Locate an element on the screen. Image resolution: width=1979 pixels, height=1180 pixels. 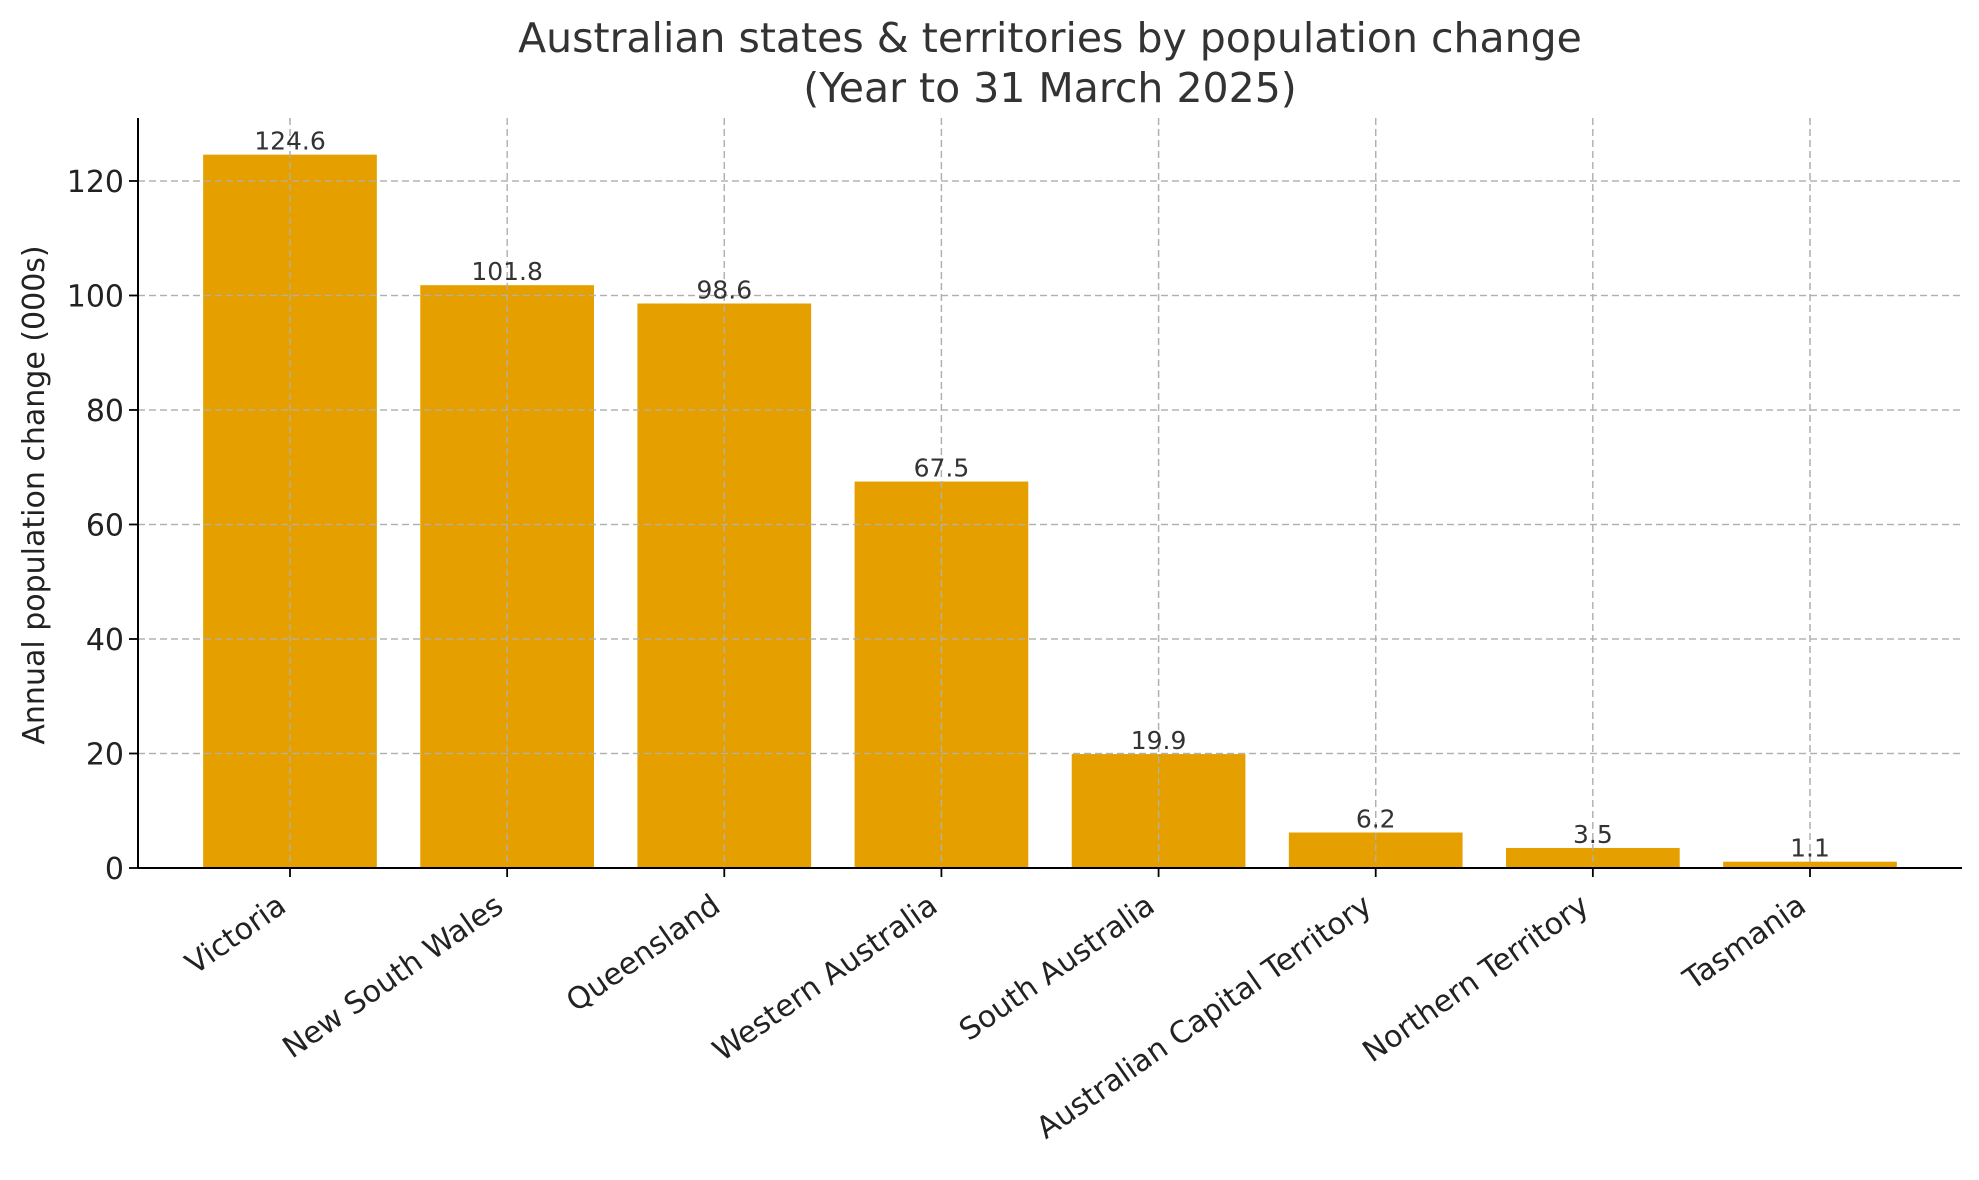
y-tick-label: 120 is located at coordinates (95, 182).